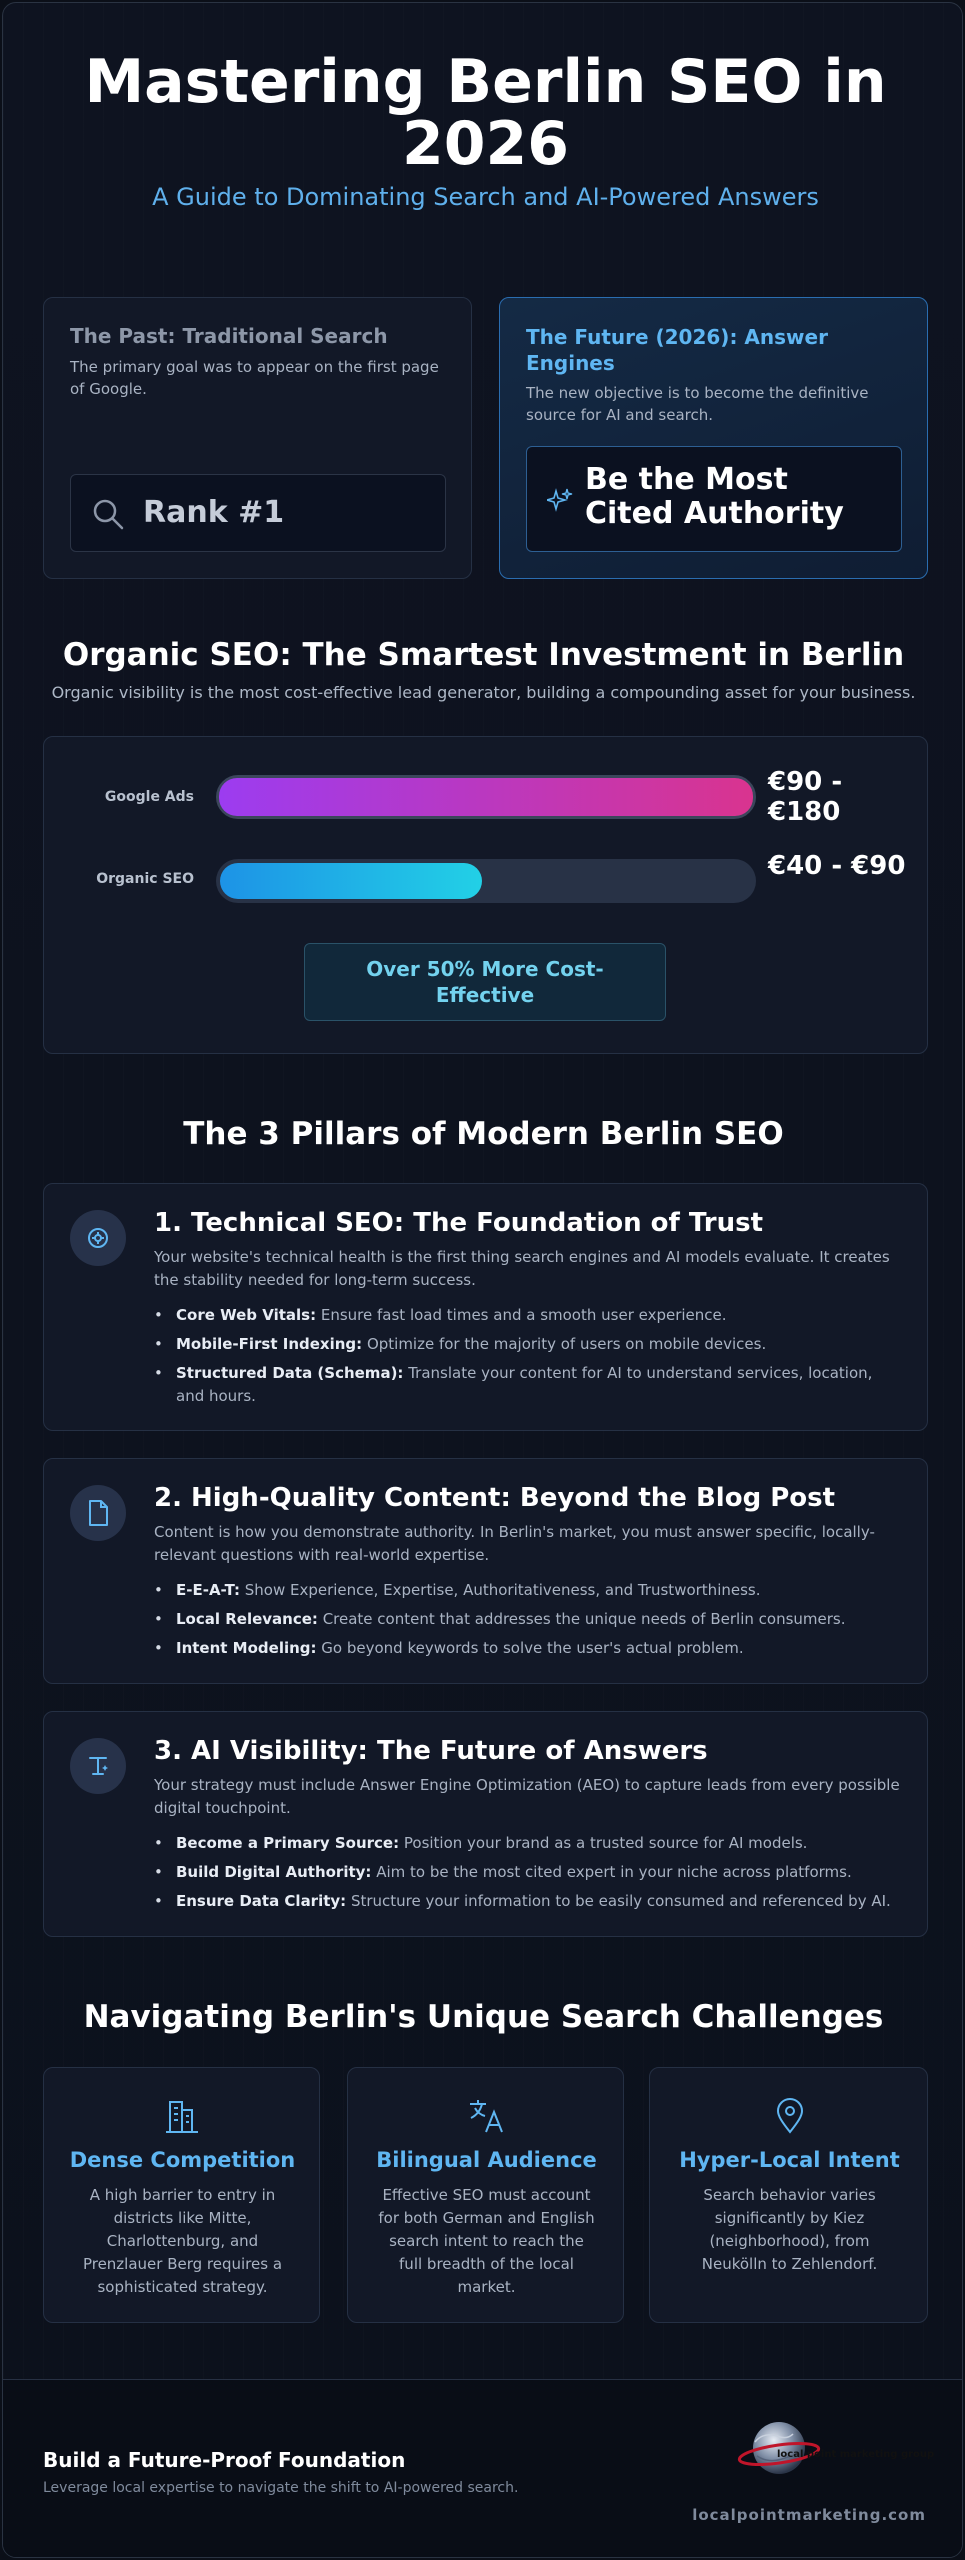 Image resolution: width=965 pixels, height=2560 pixels. What do you see at coordinates (485, 113) in the screenshot?
I see `page-title: Mastering Berlin SEO in 2026` at bounding box center [485, 113].